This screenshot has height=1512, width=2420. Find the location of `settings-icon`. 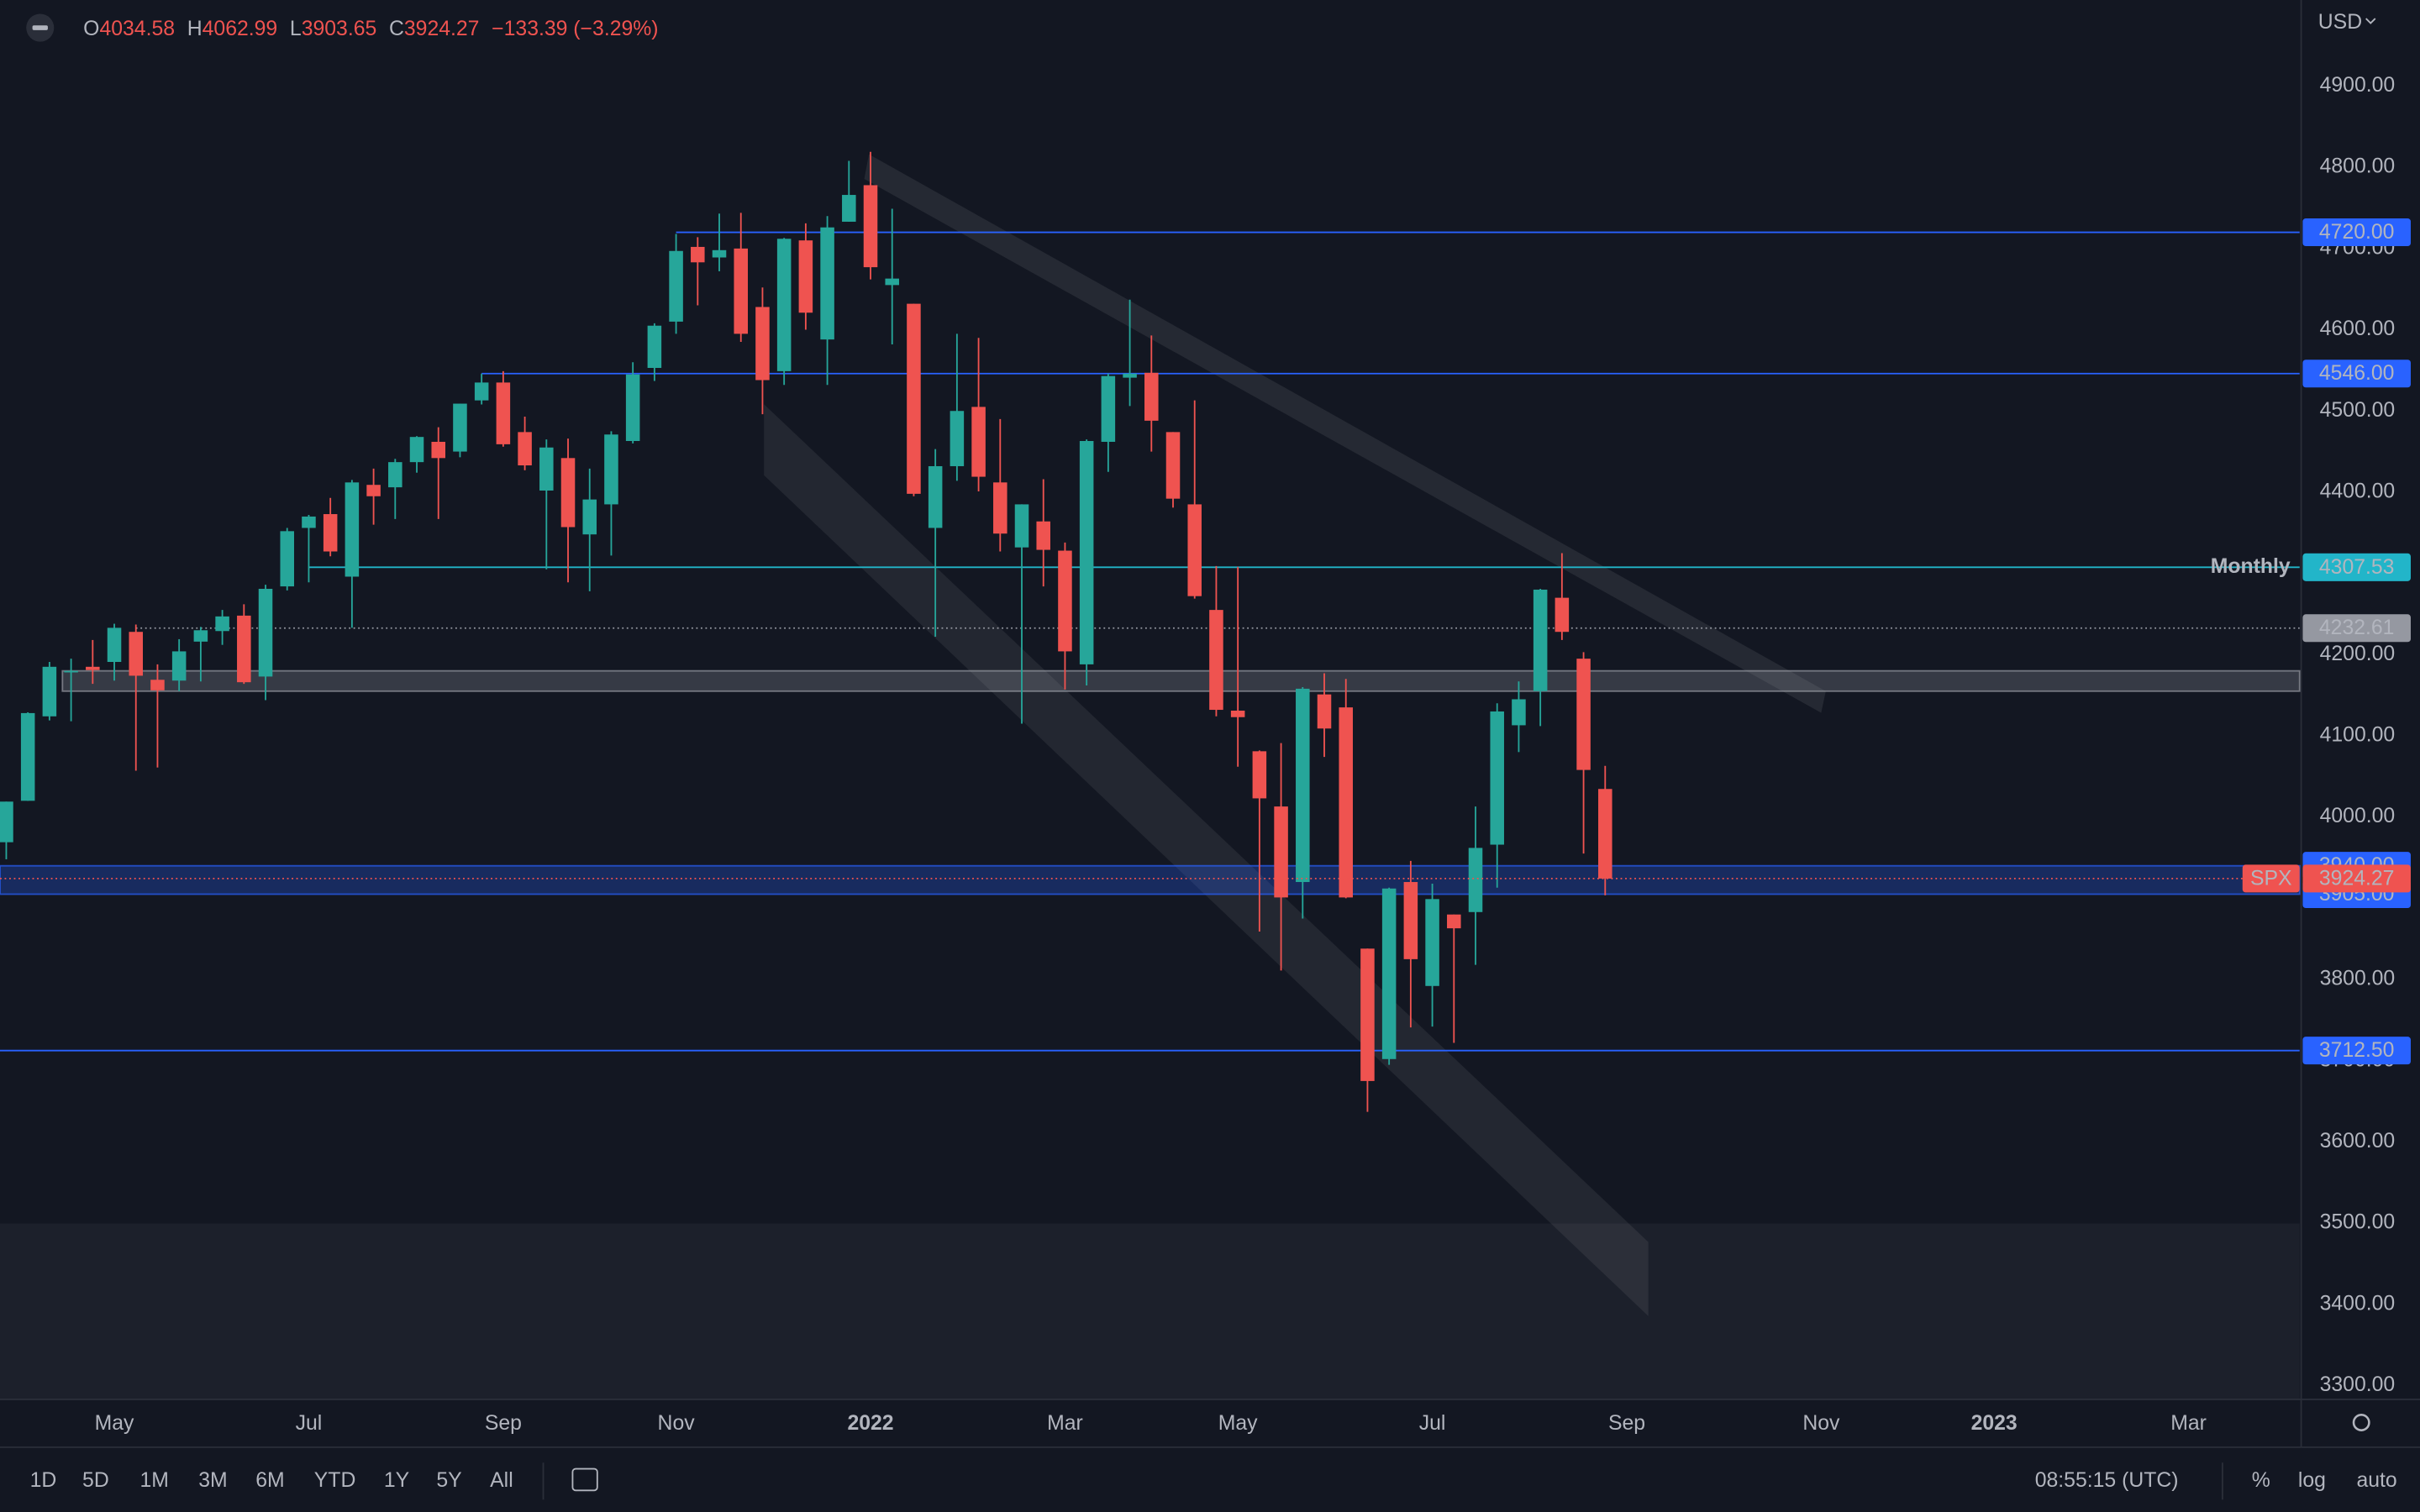

settings-icon is located at coordinates (2361, 1422).